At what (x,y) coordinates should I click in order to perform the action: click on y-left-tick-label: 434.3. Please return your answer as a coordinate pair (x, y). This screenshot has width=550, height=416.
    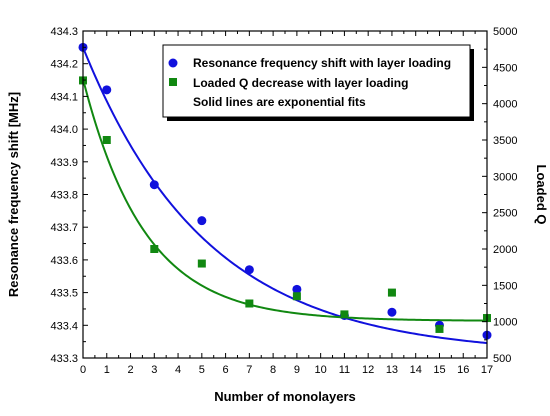
    Looking at the image, I should click on (64, 32).